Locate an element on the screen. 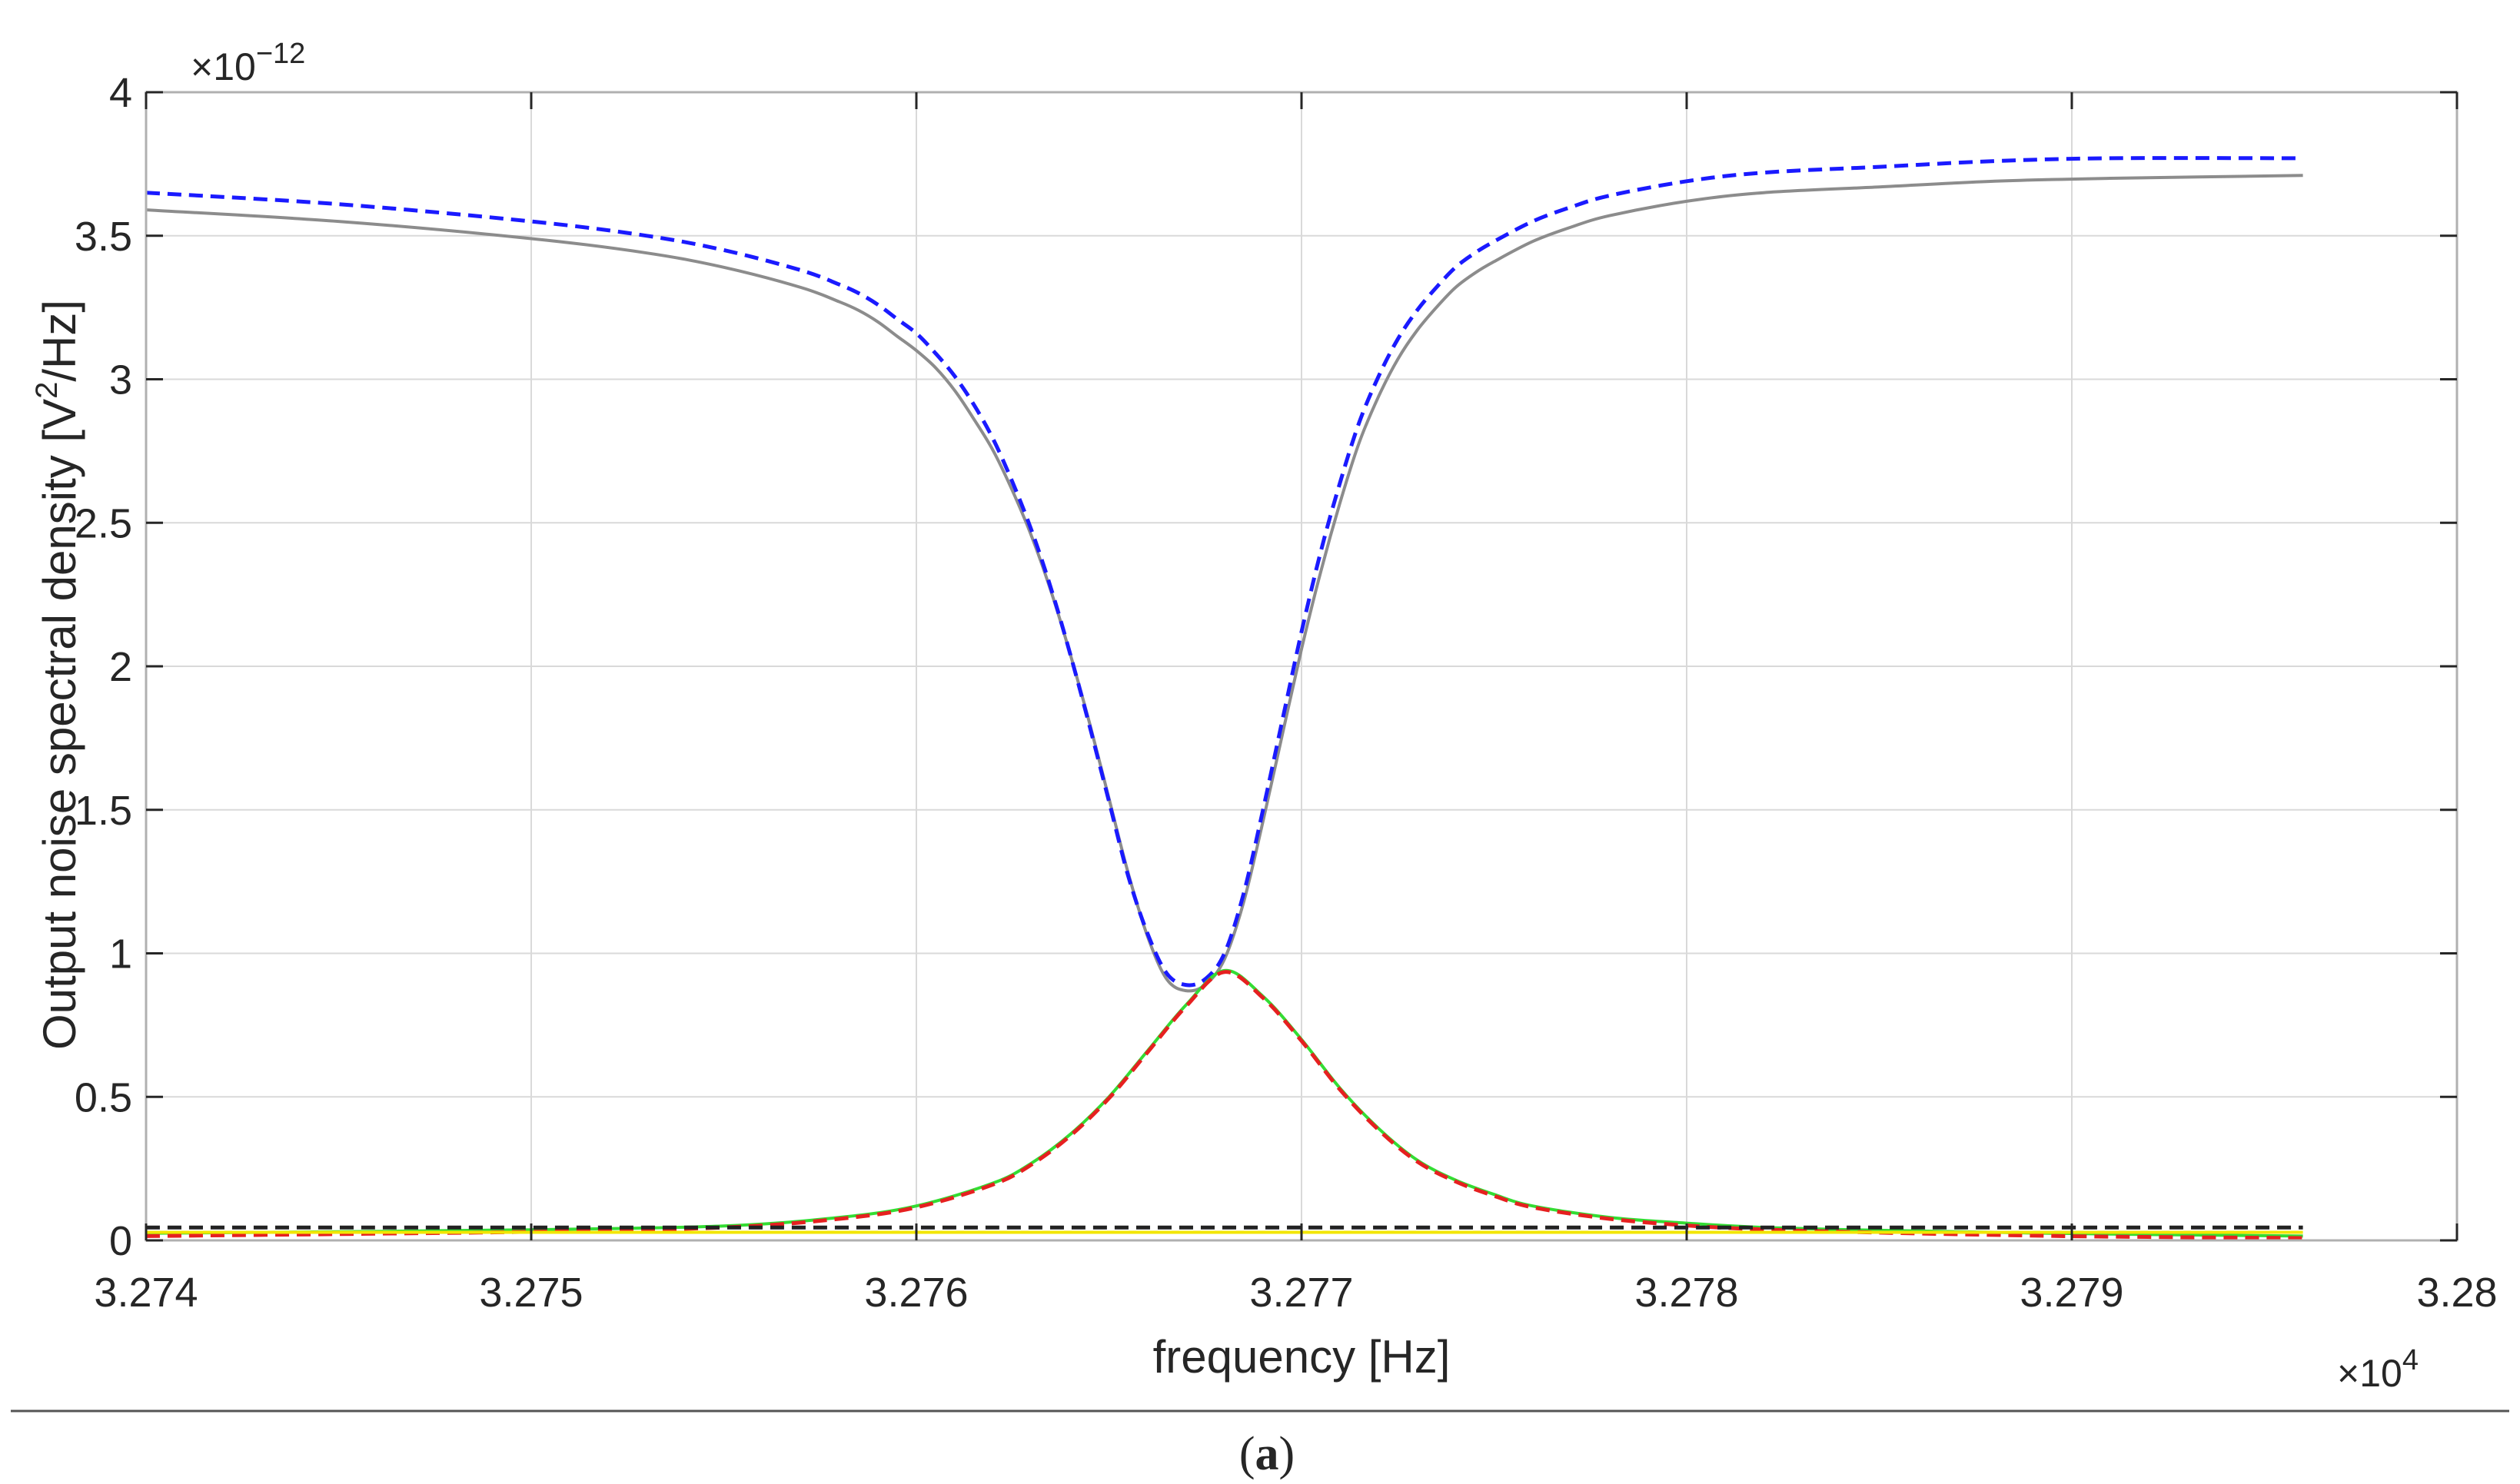  y-axis-label-main: Output noise spectral density [V is located at coordinates (60, 724).